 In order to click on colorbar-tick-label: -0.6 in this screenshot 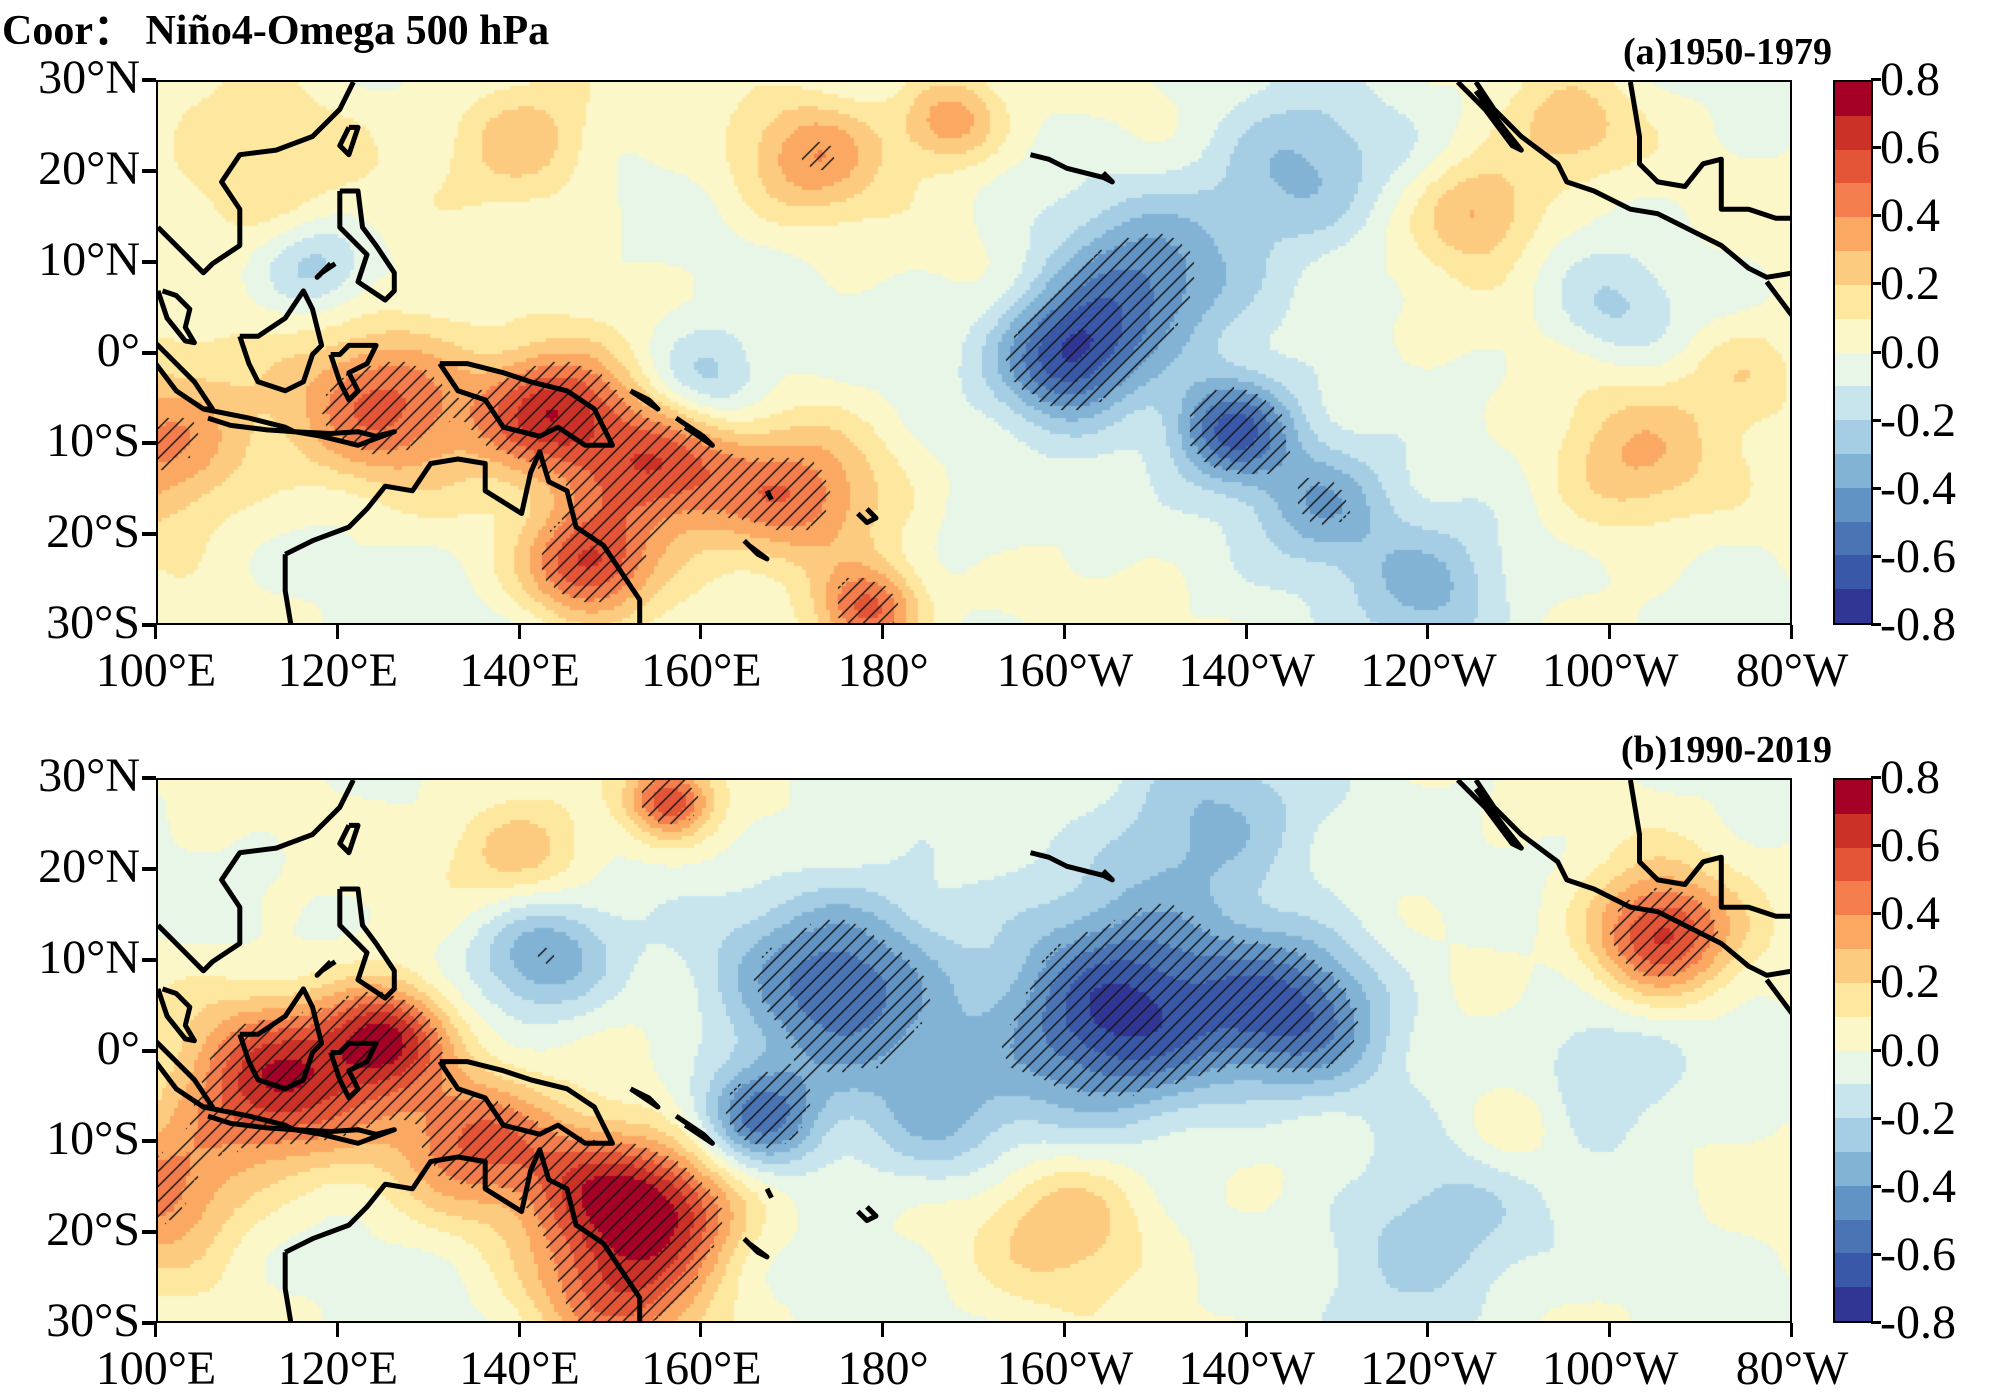, I will do `click(1918, 1254)`.